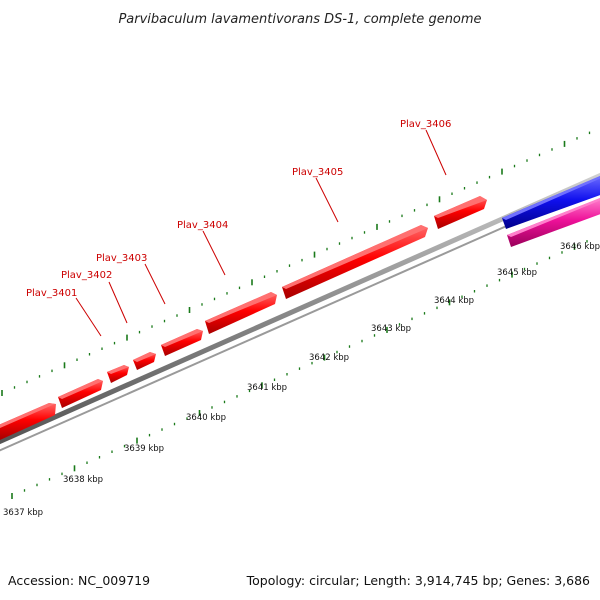 This screenshot has height=600, width=600. I want to click on gene-label-plav-3405: Plav_3405, so click(317, 172).